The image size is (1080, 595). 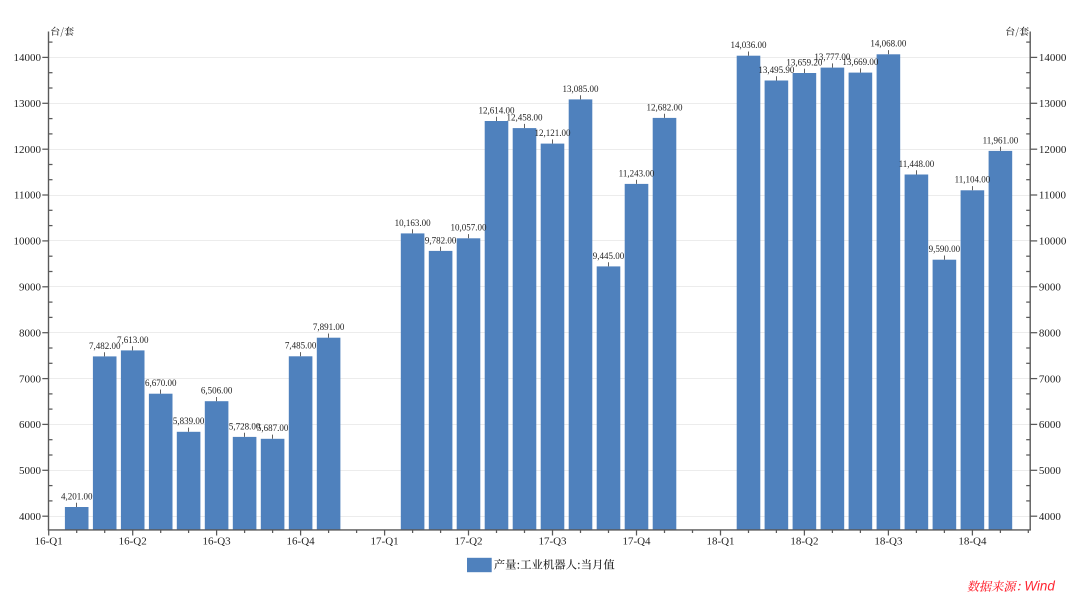 I want to click on svg-text: 13,777.00, so click(x=832, y=57).